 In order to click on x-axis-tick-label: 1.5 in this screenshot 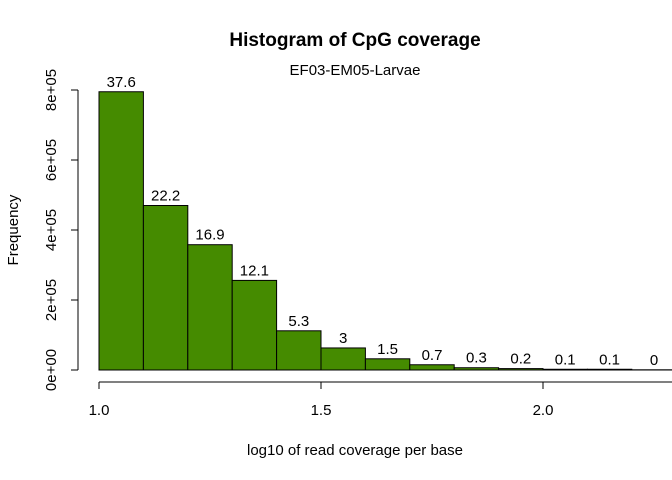, I will do `click(321, 410)`.